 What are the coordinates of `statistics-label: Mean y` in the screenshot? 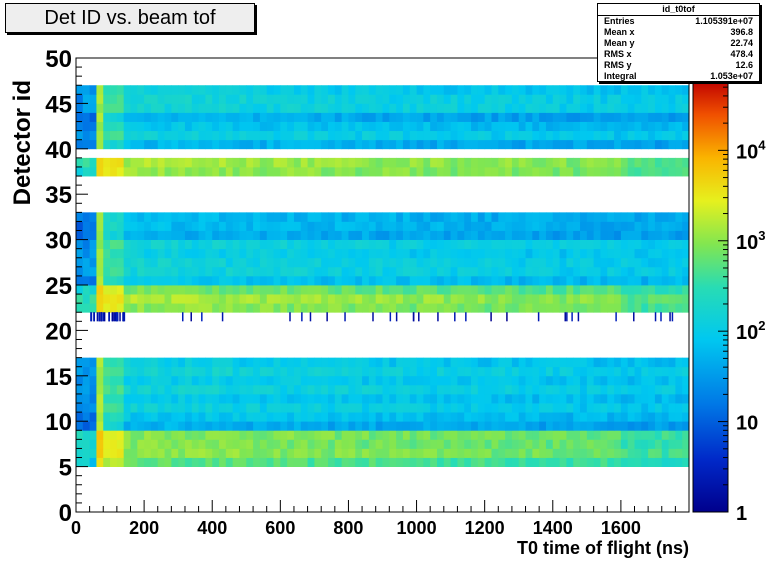 It's located at (619, 43).